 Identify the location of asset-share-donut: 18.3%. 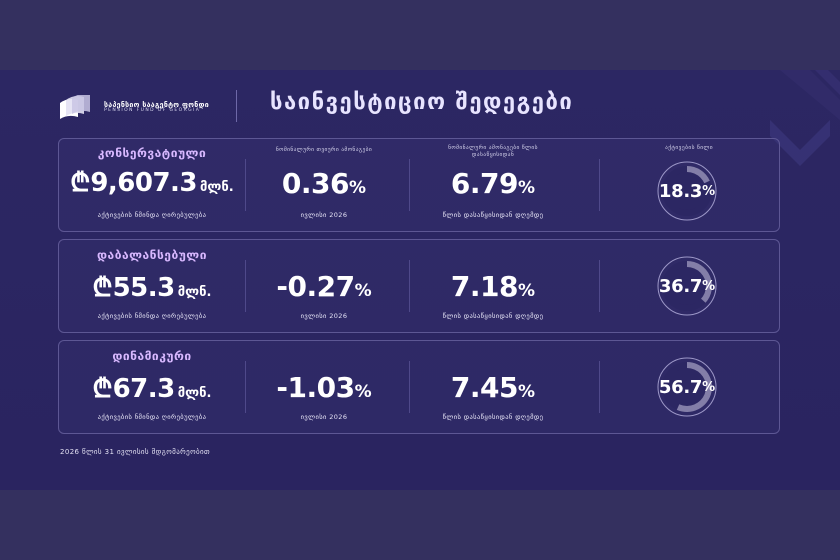
(687, 191).